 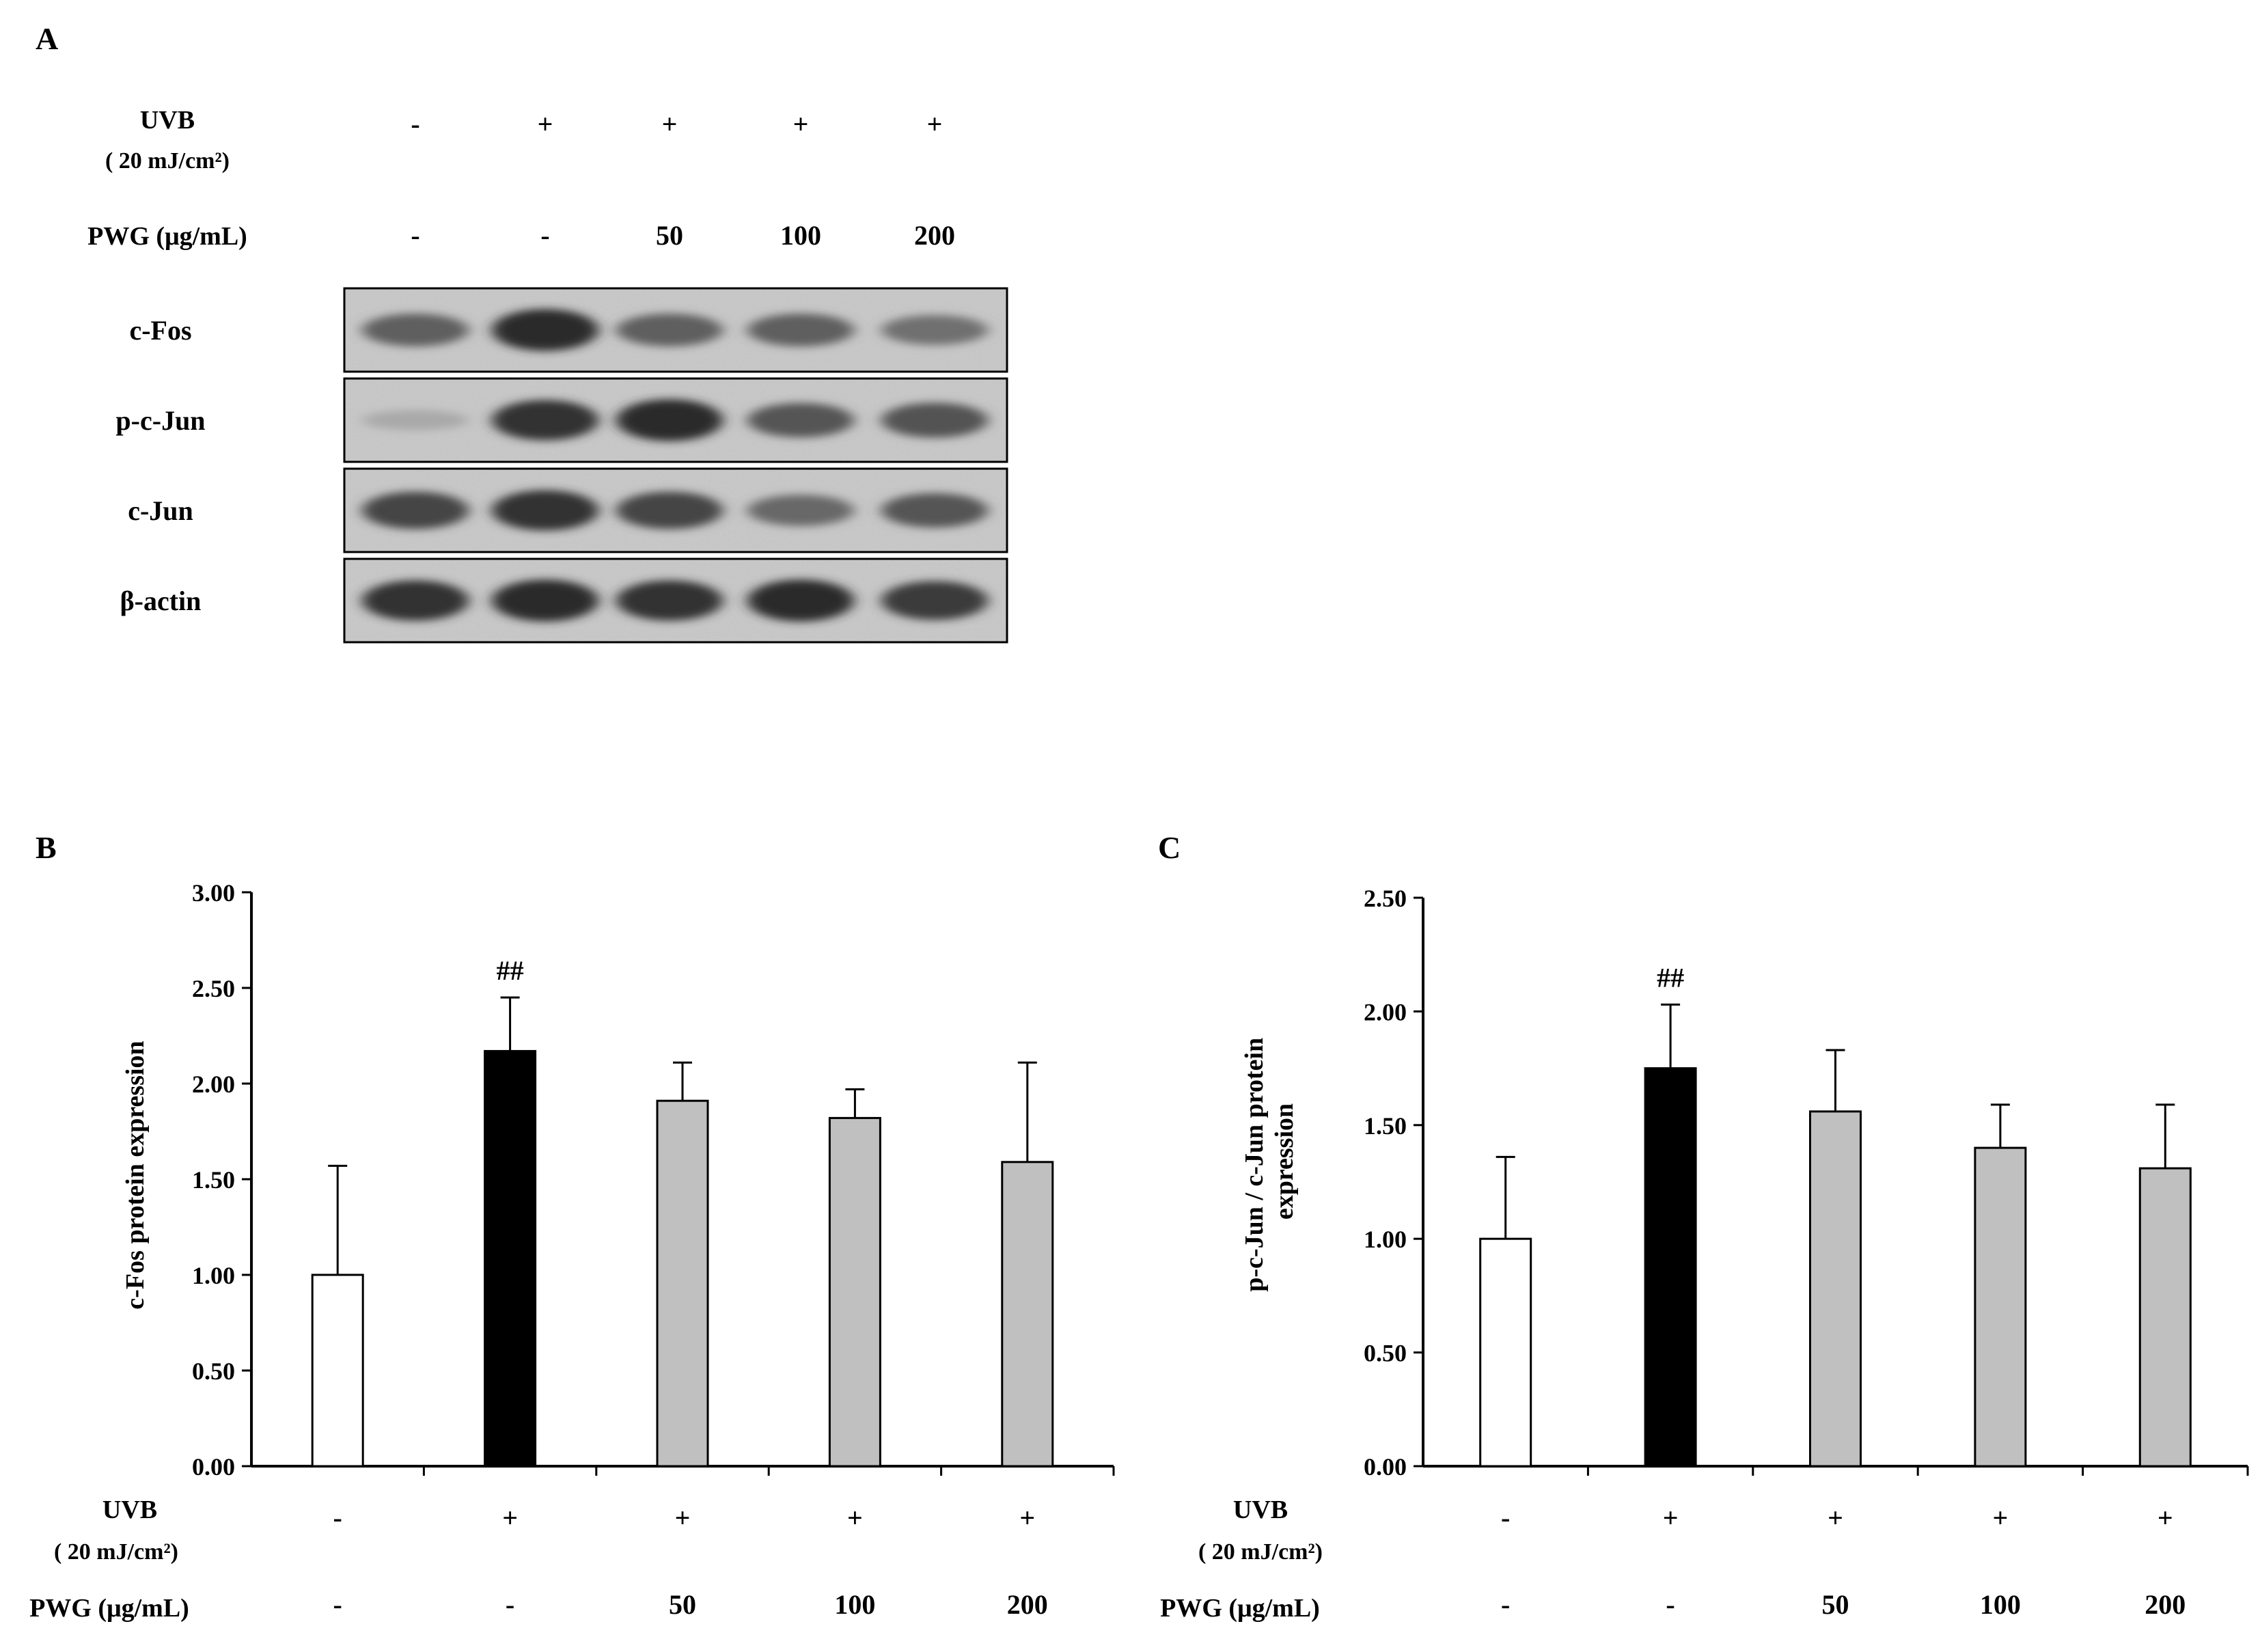 What do you see at coordinates (161, 601) in the screenshot?
I see `blot-row-label: β-actin` at bounding box center [161, 601].